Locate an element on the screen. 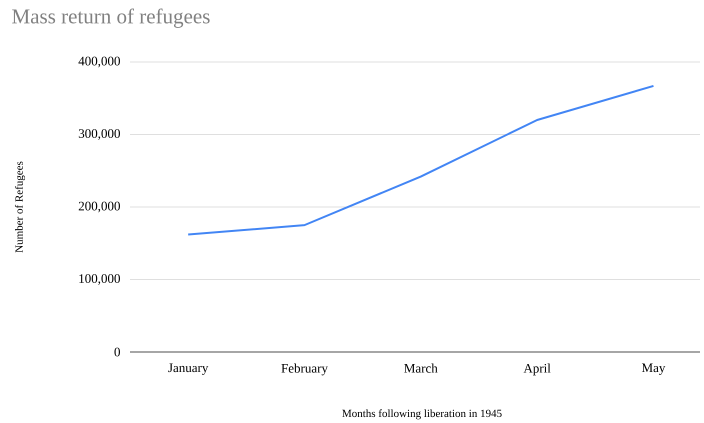  y-axis-title: Number of Refugees is located at coordinates (20, 207).